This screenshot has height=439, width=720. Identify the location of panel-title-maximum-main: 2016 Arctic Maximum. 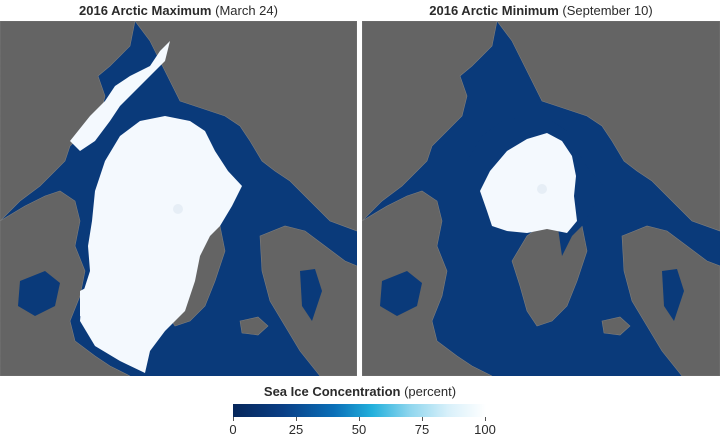
(145, 10).